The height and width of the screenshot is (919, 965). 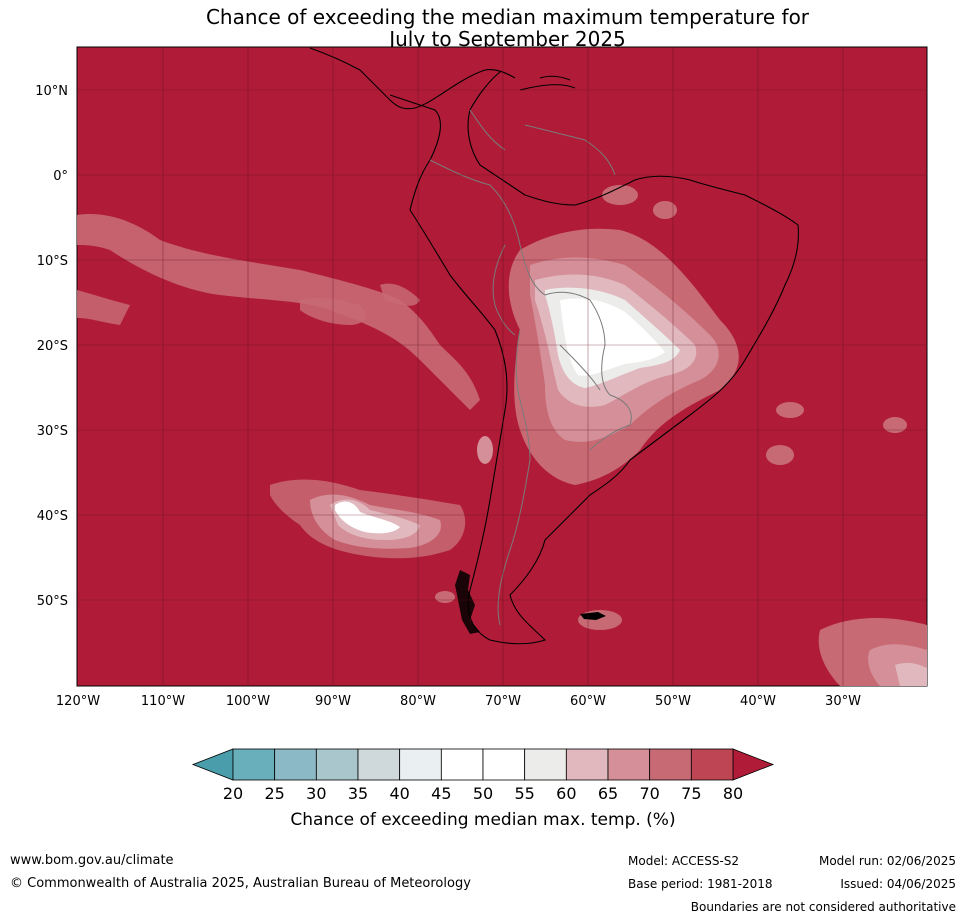 What do you see at coordinates (274, 793) in the screenshot?
I see `colorbar-tick-25: 25` at bounding box center [274, 793].